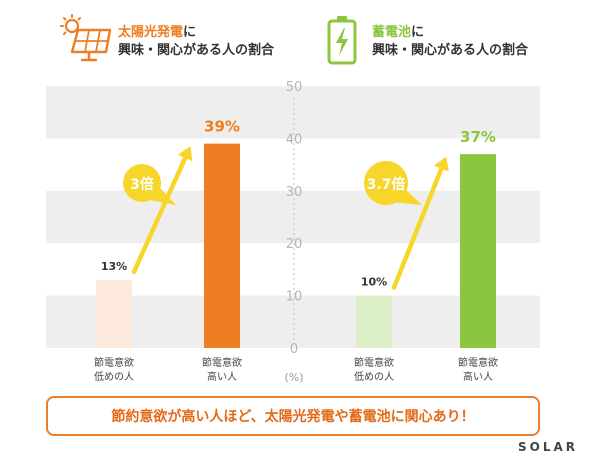 Image resolution: width=590 pixels, height=472 pixels. I want to click on solar-growth-arrow, so click(161, 212).